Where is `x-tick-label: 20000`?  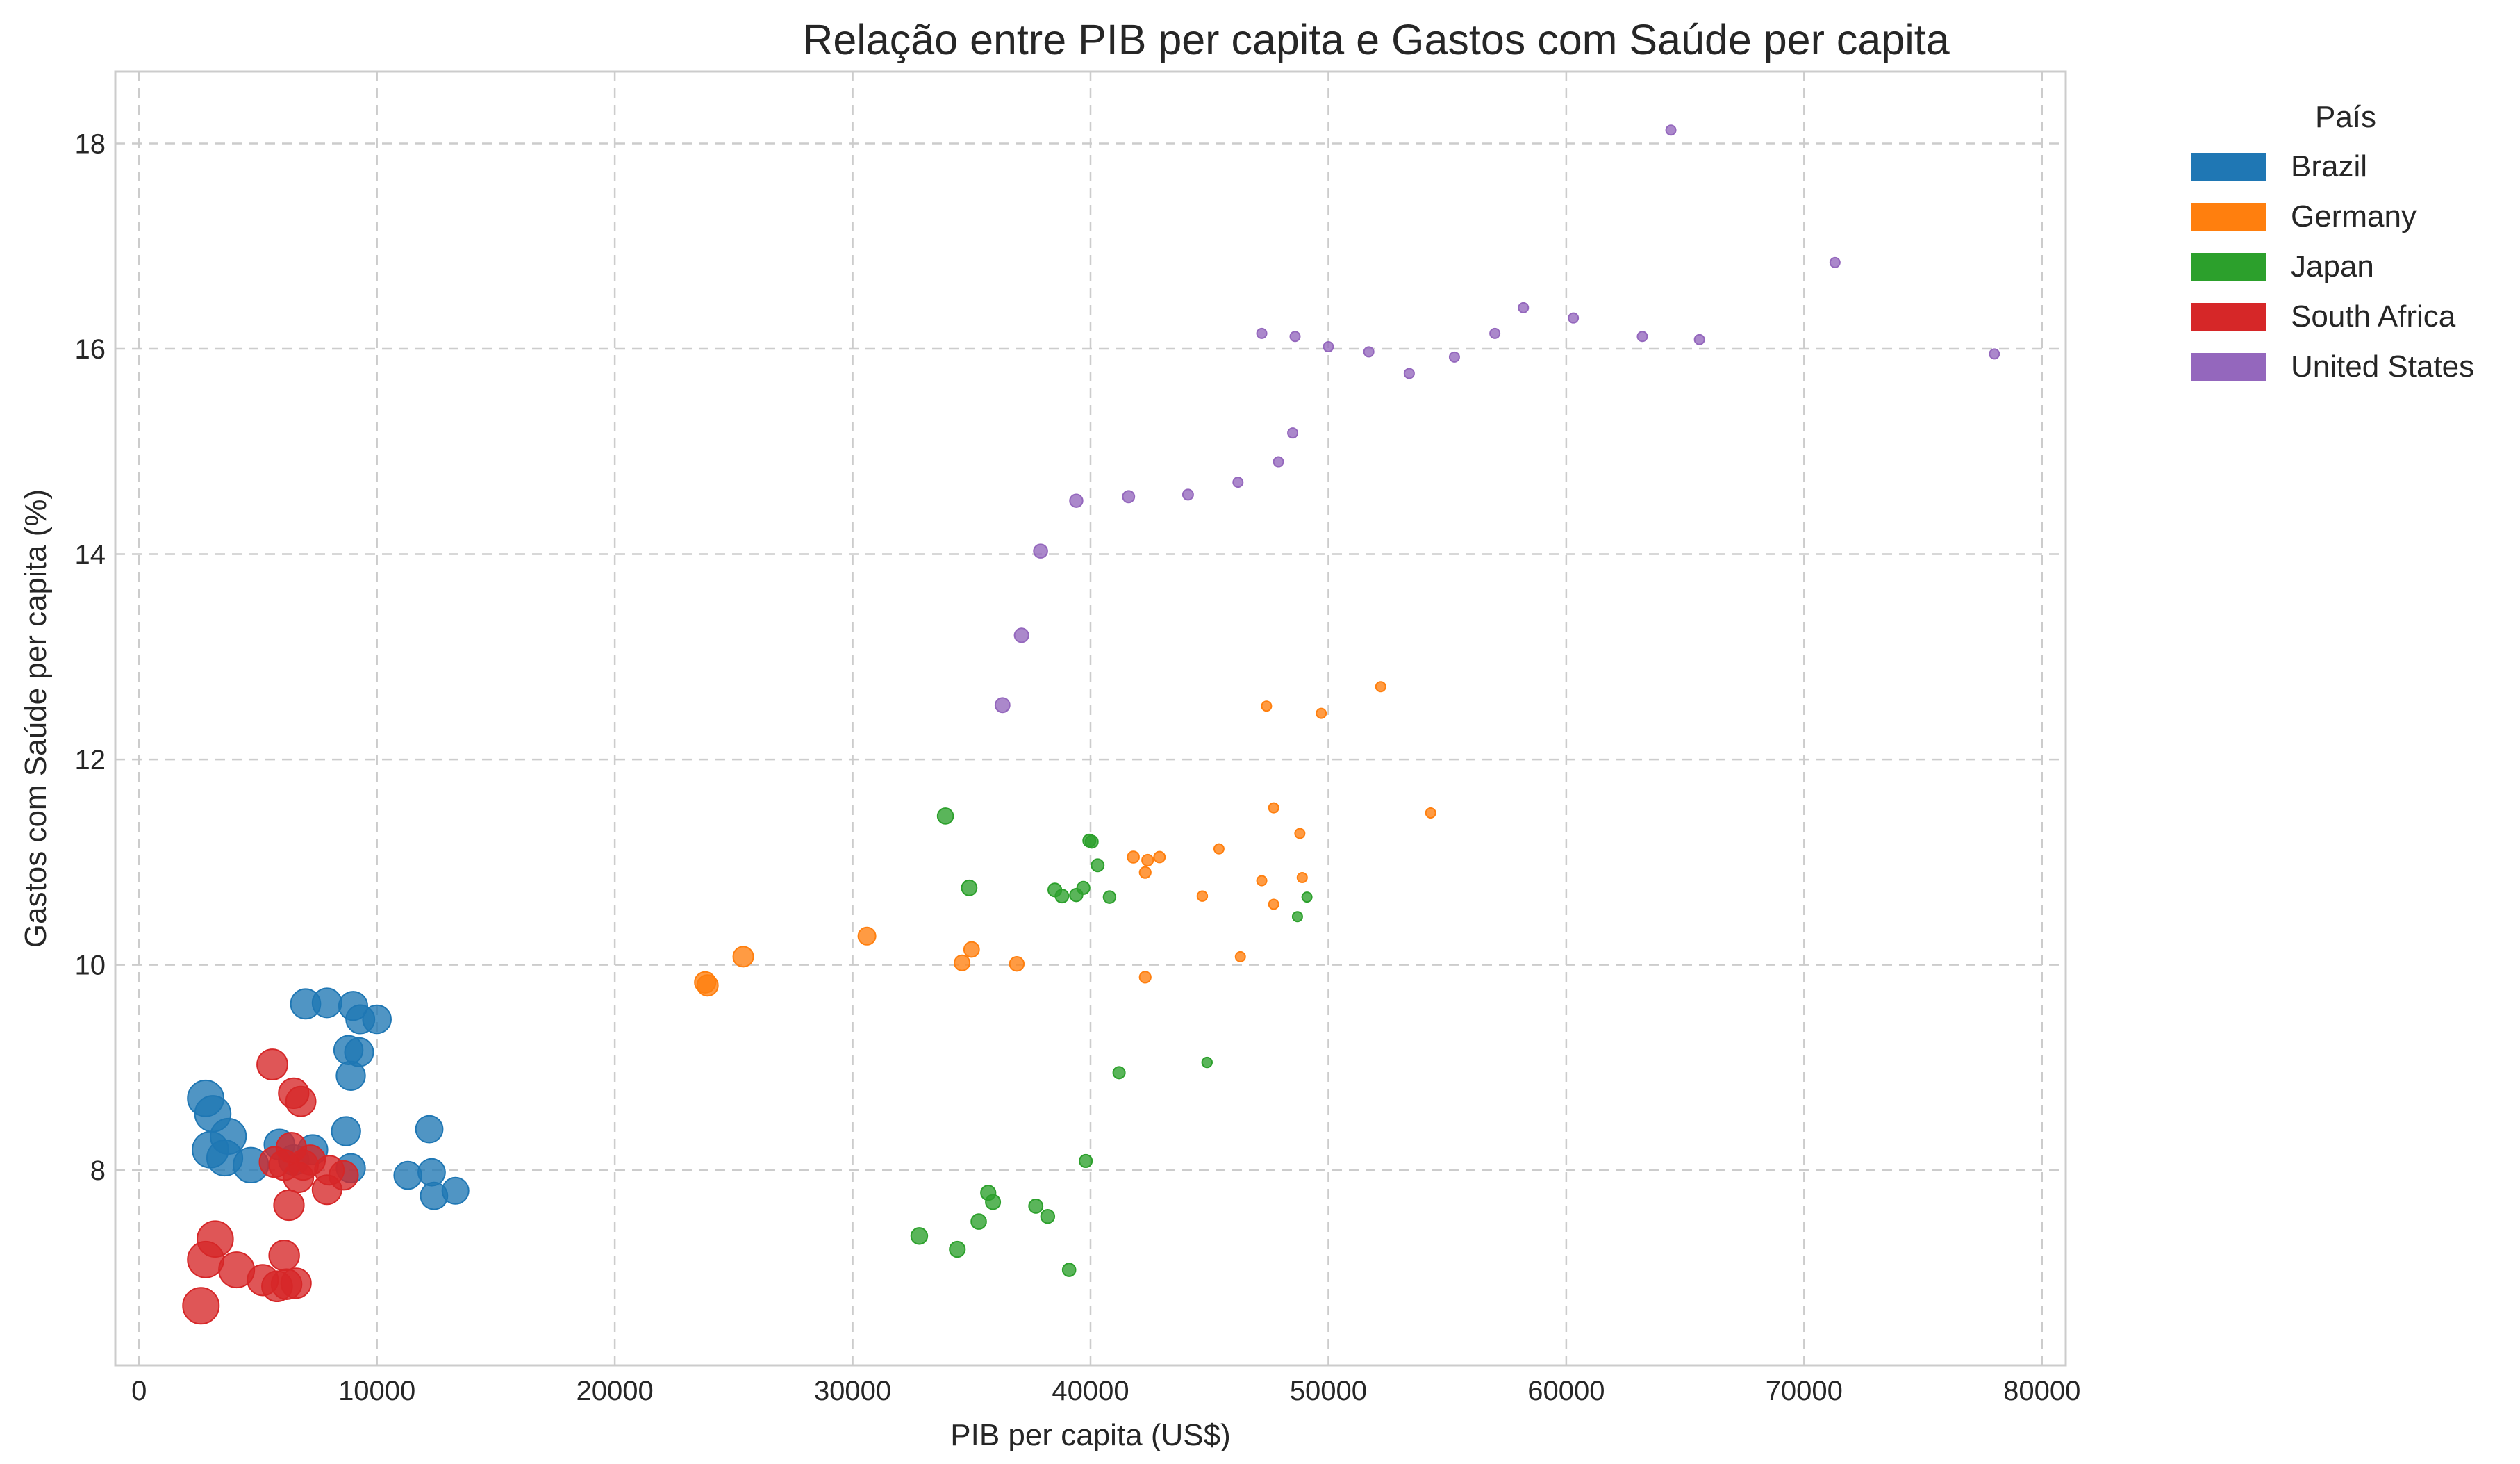 x-tick-label: 20000 is located at coordinates (615, 1391).